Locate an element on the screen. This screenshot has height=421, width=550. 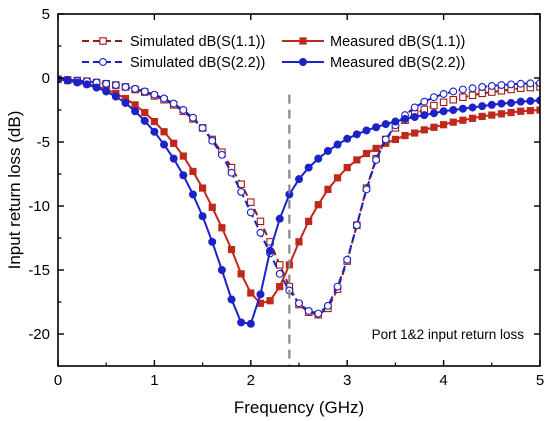
y-tick-label: 0 is located at coordinates (46, 78).